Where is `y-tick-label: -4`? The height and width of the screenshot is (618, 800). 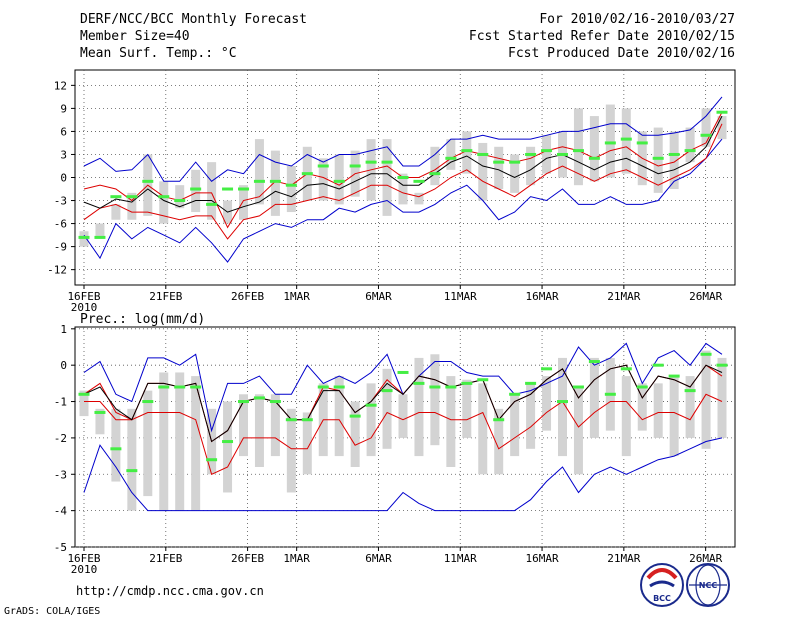
y-tick-label: -4 is located at coordinates (61, 511).